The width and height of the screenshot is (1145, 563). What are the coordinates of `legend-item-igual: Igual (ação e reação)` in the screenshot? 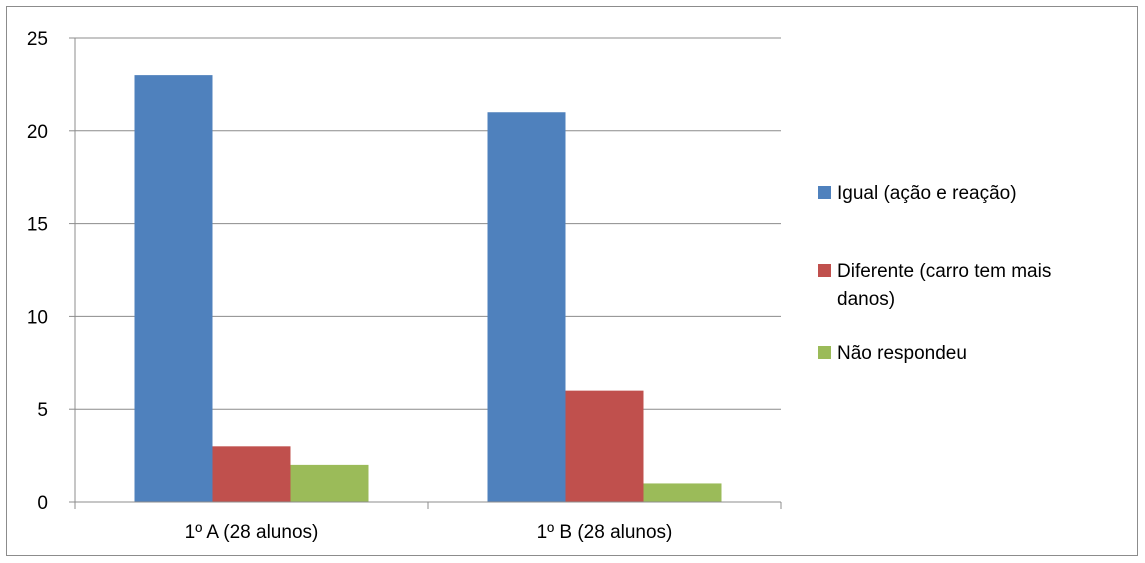 It's located at (962, 194).